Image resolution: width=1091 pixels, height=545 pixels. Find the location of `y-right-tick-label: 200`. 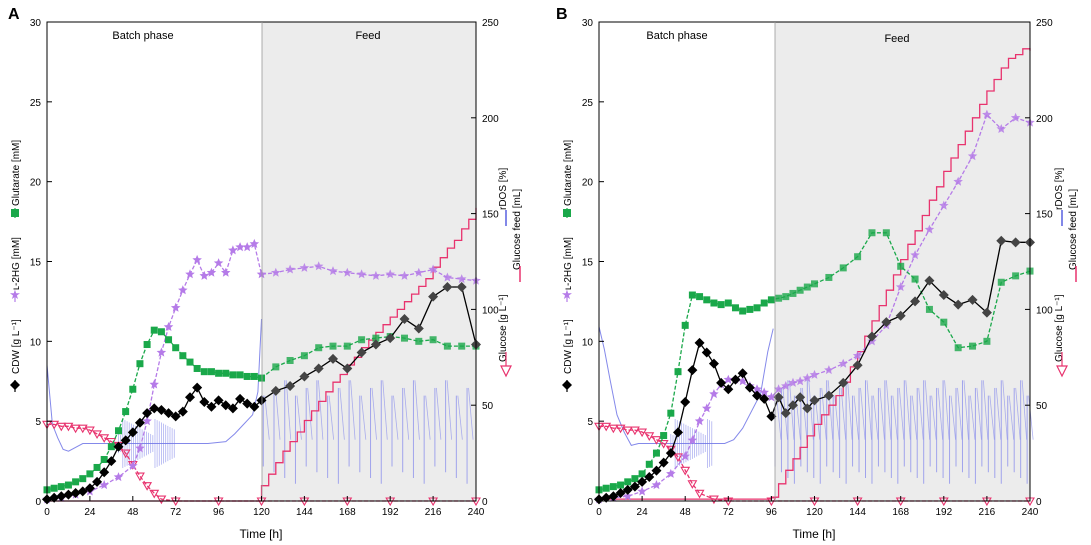

y-right-tick-label: 200 is located at coordinates (1044, 119).